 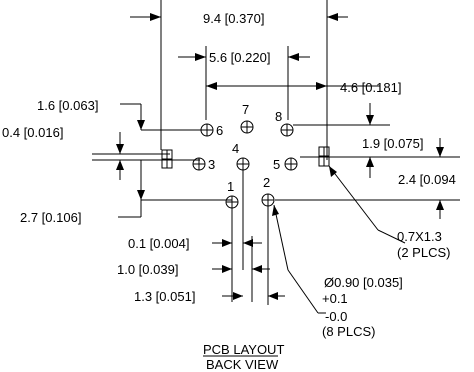 I want to click on right-slot, so click(x=324, y=156).